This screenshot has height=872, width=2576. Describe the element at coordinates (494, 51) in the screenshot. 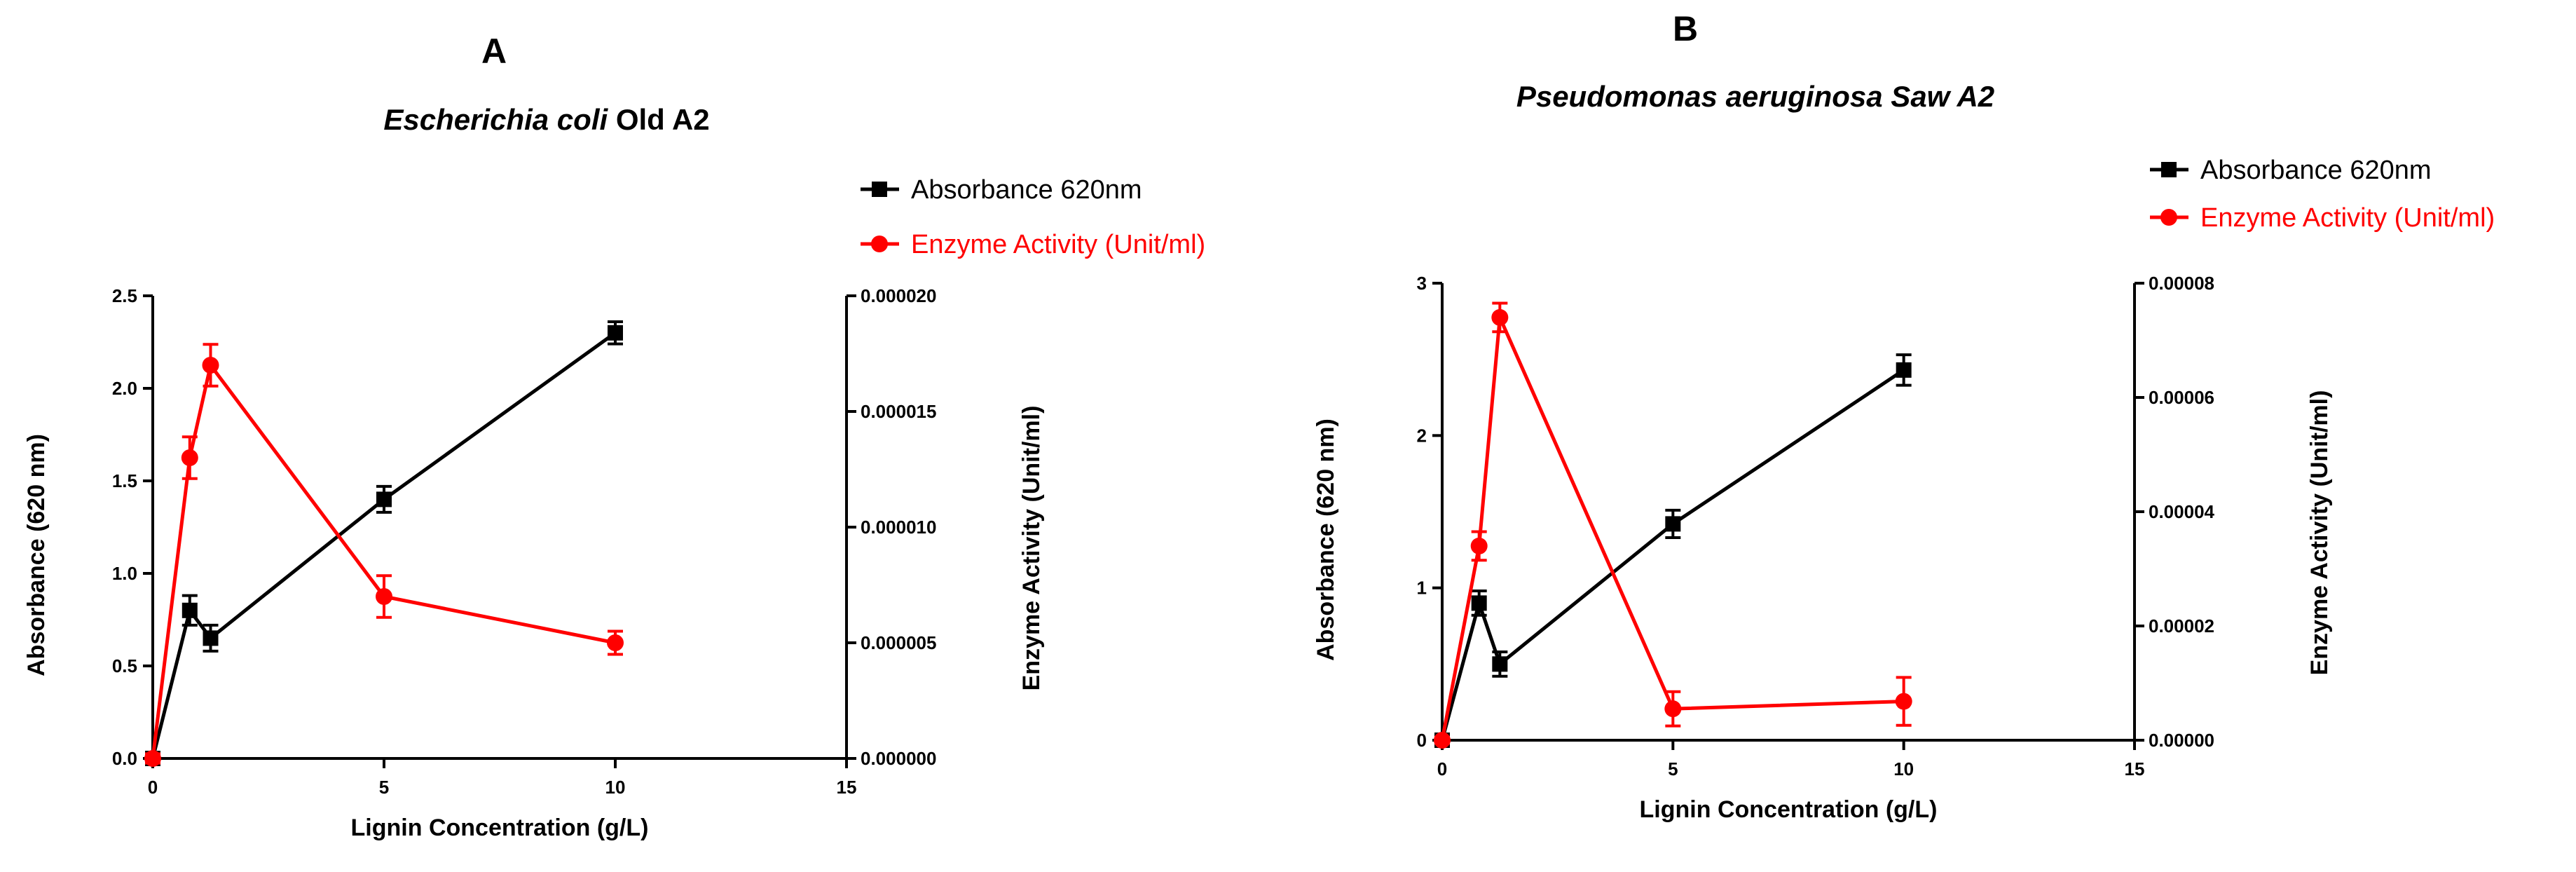

I see `panel-letter: A` at that location.